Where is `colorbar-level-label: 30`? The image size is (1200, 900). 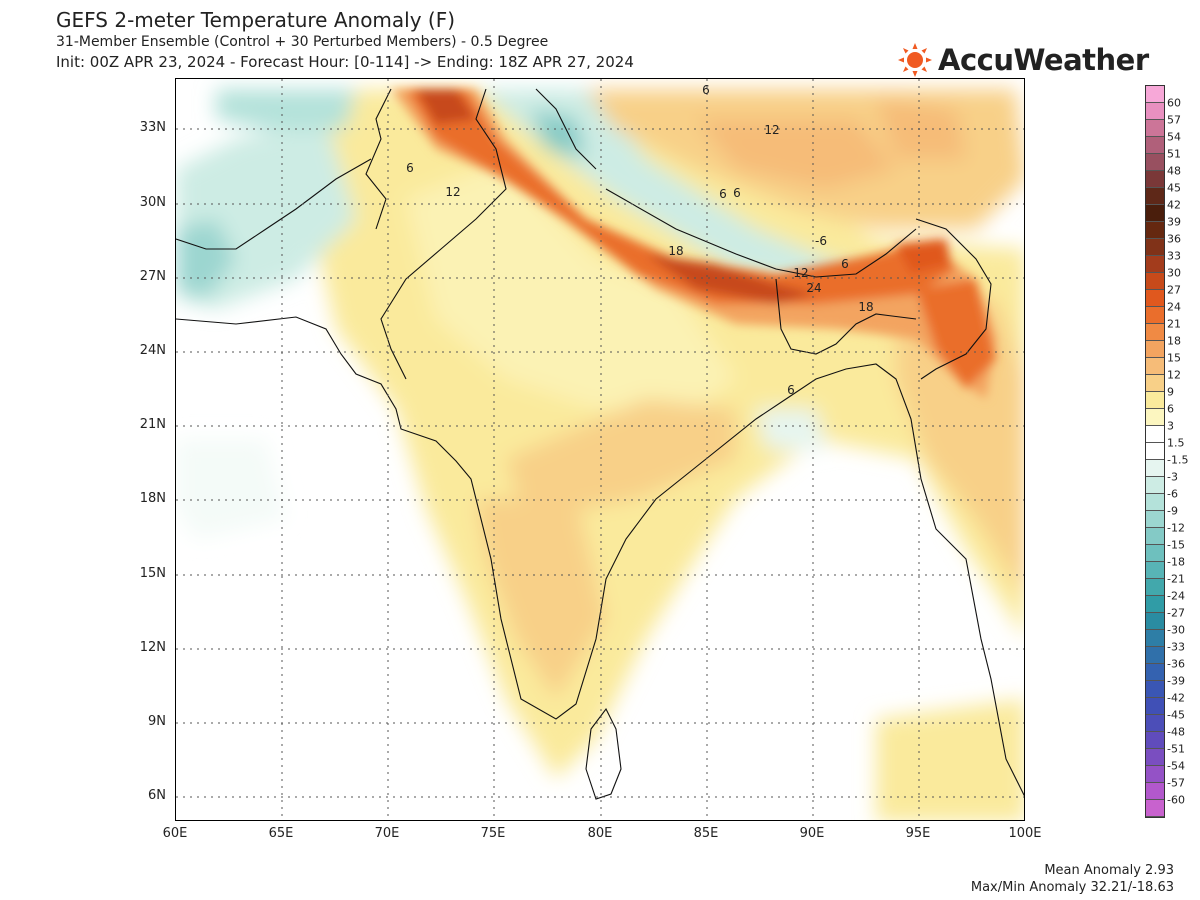 colorbar-level-label: 30 is located at coordinates (1174, 273).